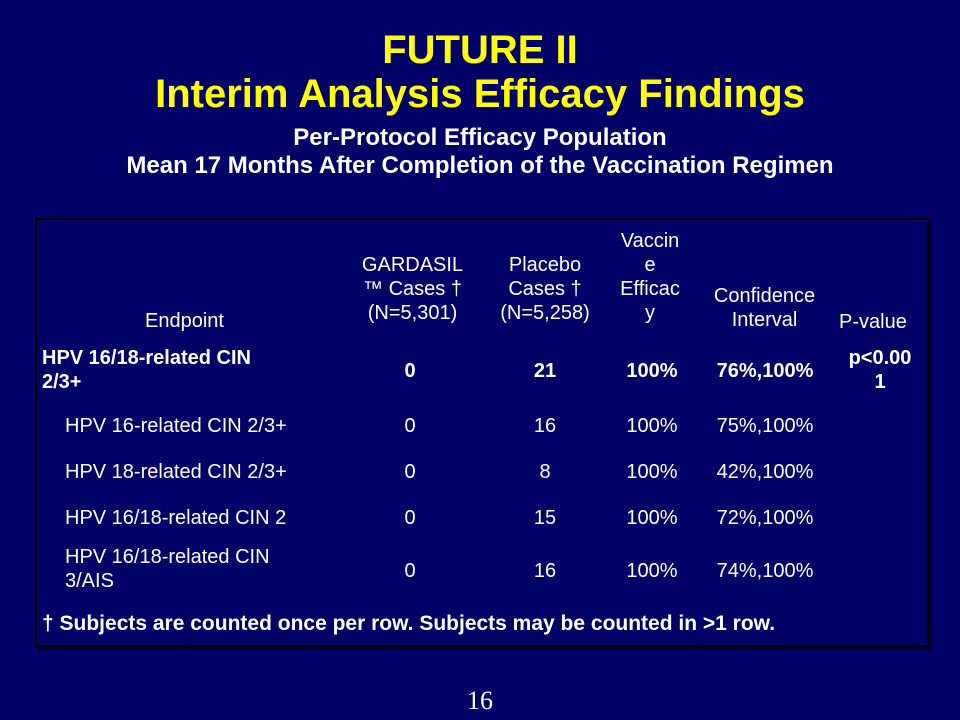 The width and height of the screenshot is (960, 720). I want to click on subtitle-line-1: Per-Protocol Efficacy Population, so click(480, 137).